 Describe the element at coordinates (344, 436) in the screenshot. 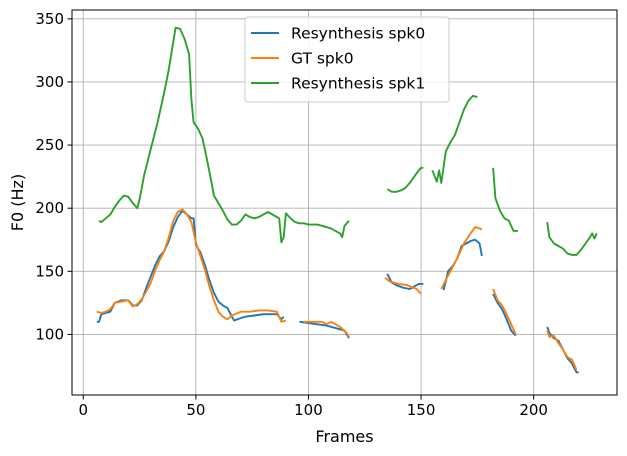

I see `x-axis-label: Frames` at that location.